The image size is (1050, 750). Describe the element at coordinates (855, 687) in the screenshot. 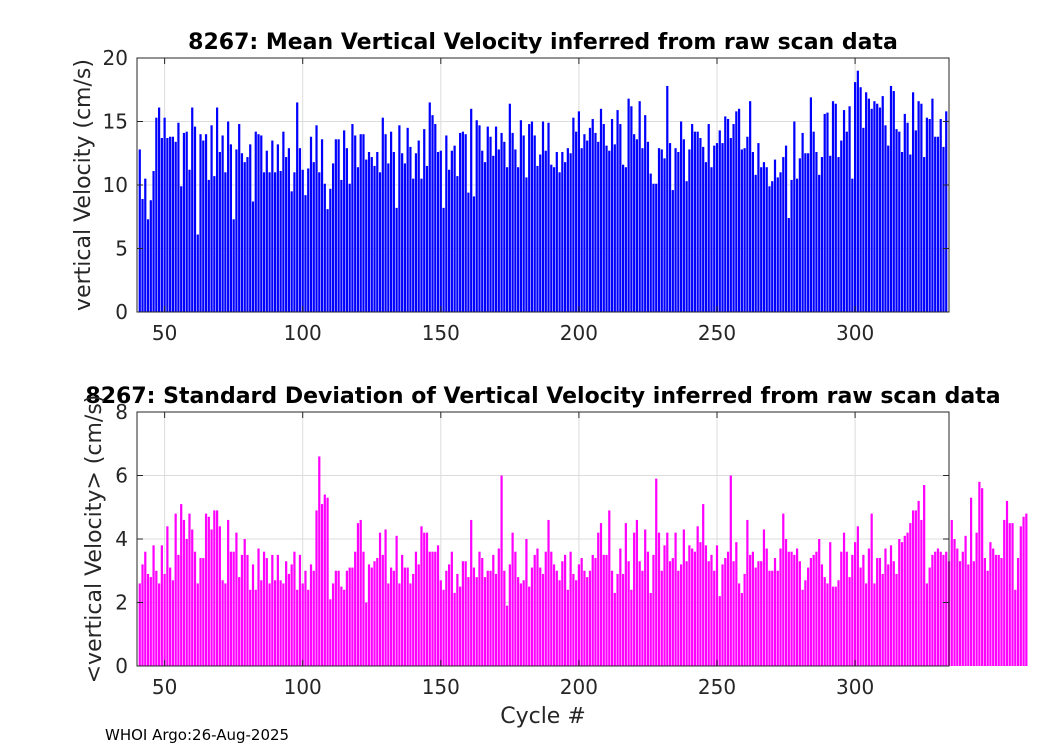

I see `x-tick-label-300: 300` at that location.